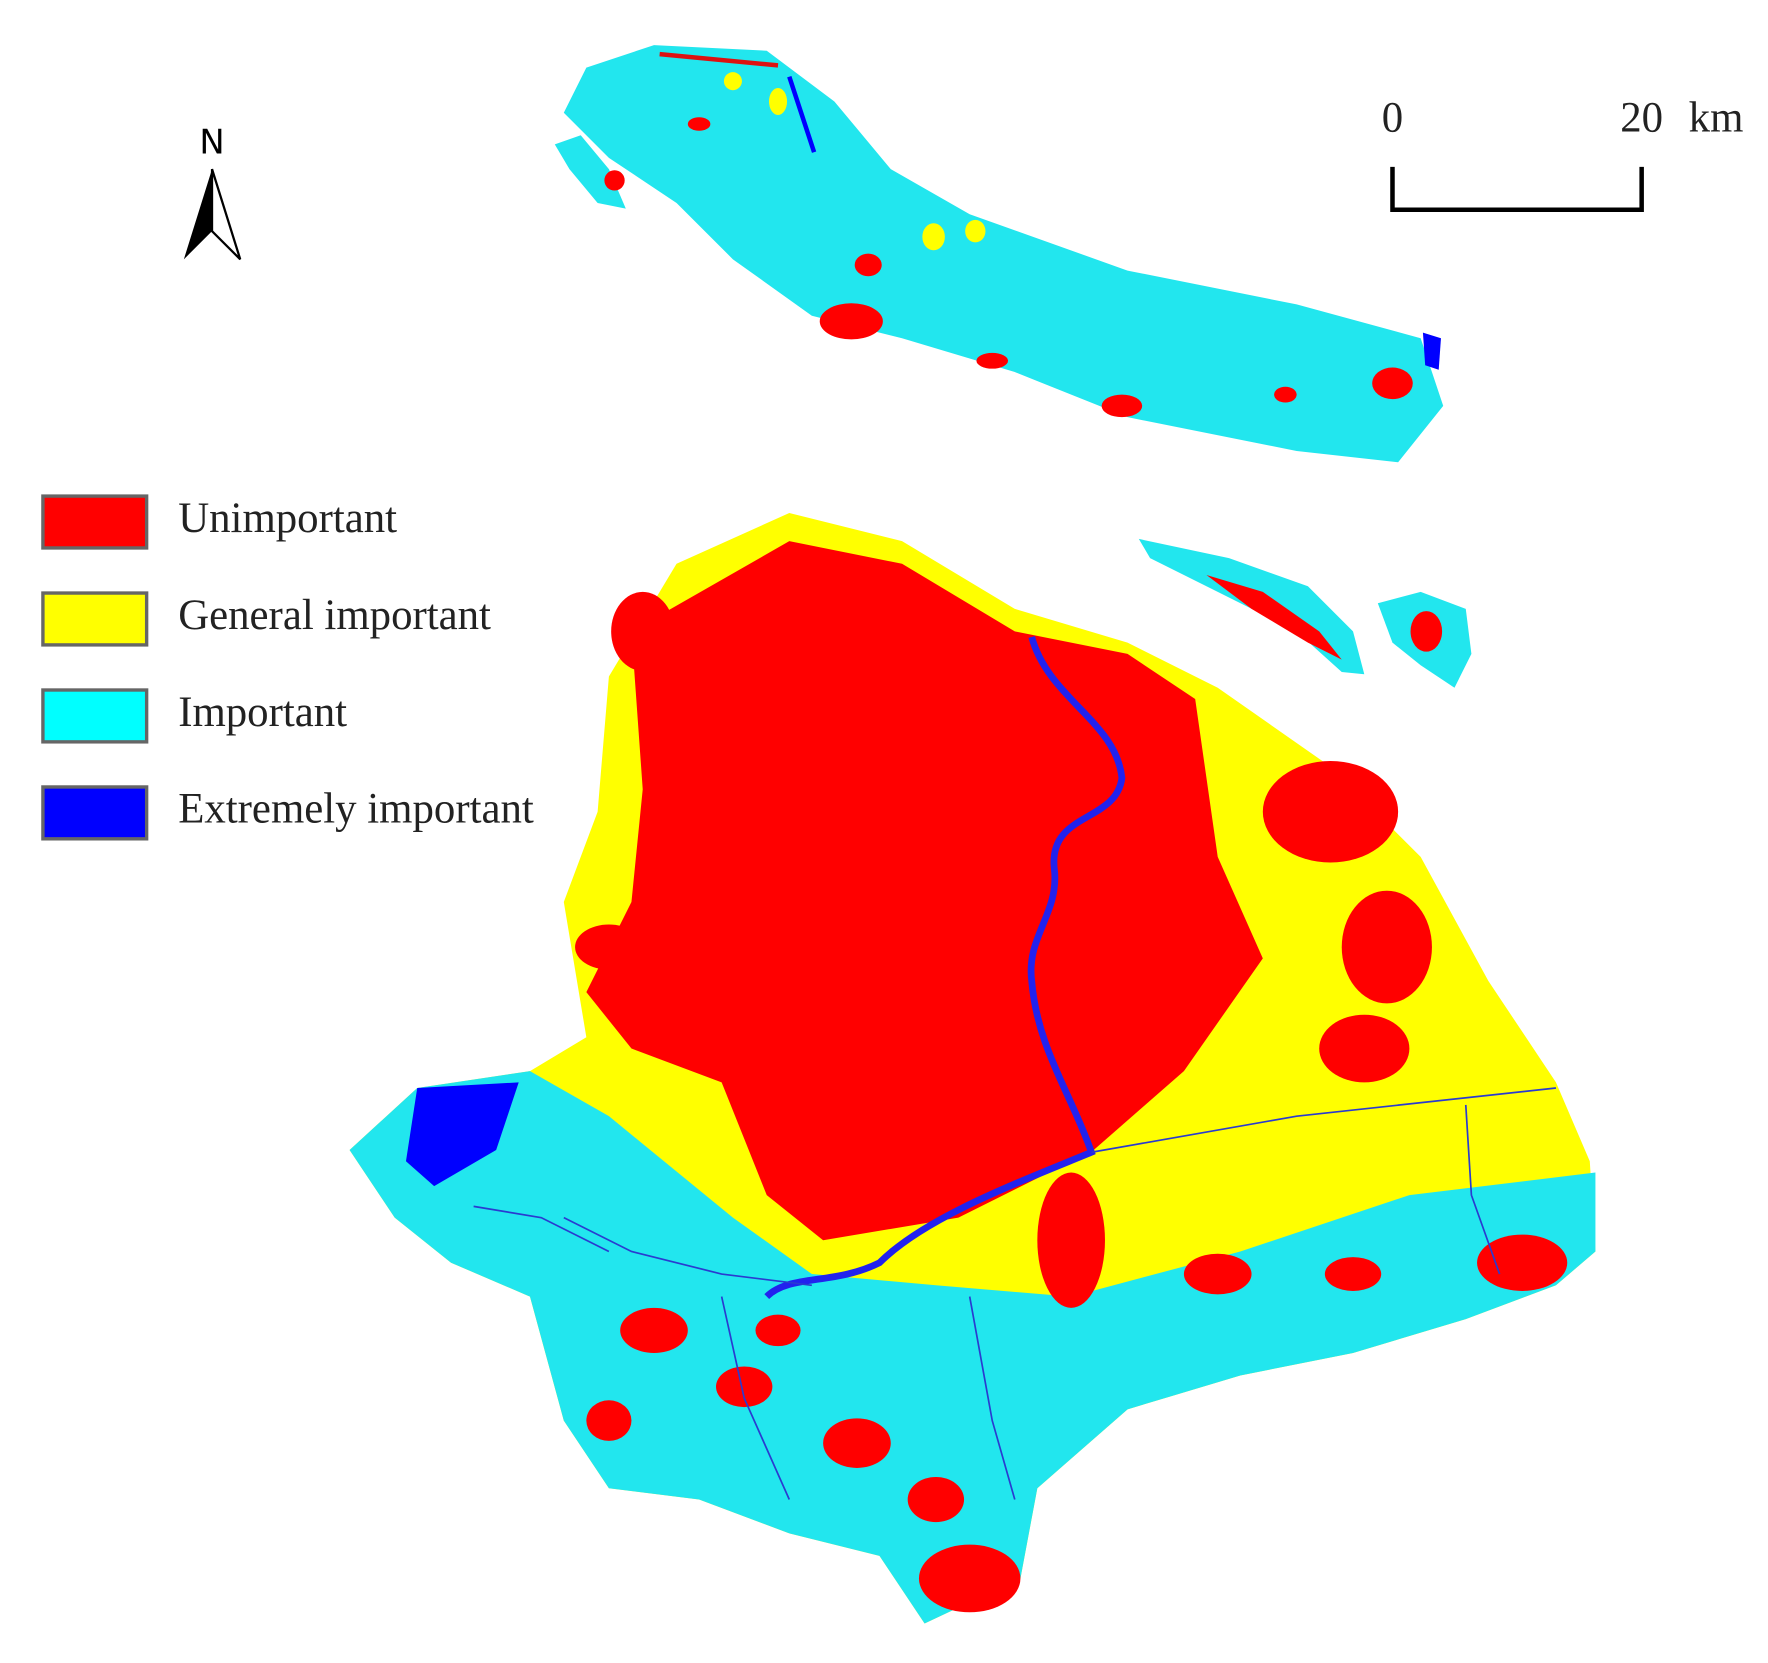 The width and height of the screenshot is (1768, 1663). What do you see at coordinates (262, 712) in the screenshot?
I see `legend-label: Important` at bounding box center [262, 712].